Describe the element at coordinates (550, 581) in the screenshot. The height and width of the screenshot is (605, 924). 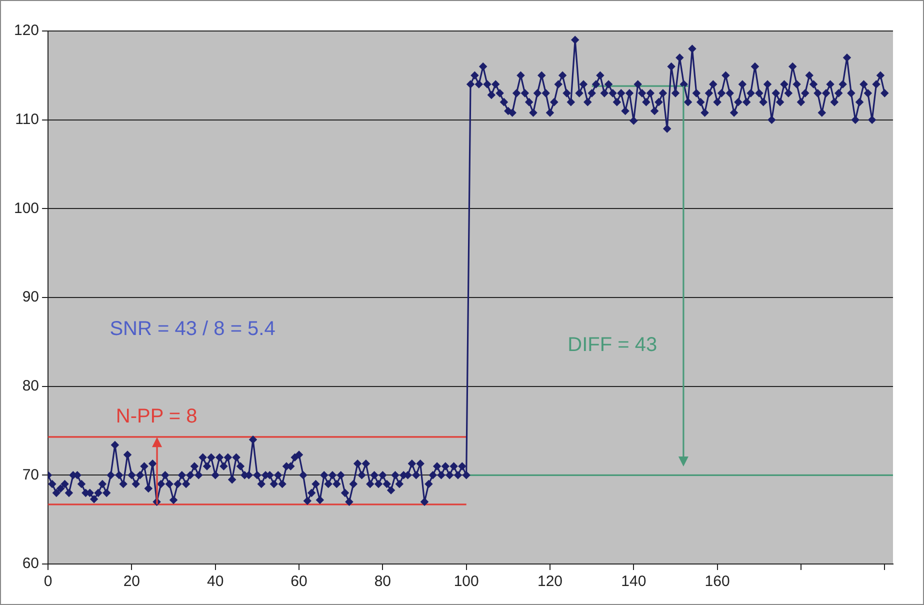
I see `x-tick-label: 120` at that location.